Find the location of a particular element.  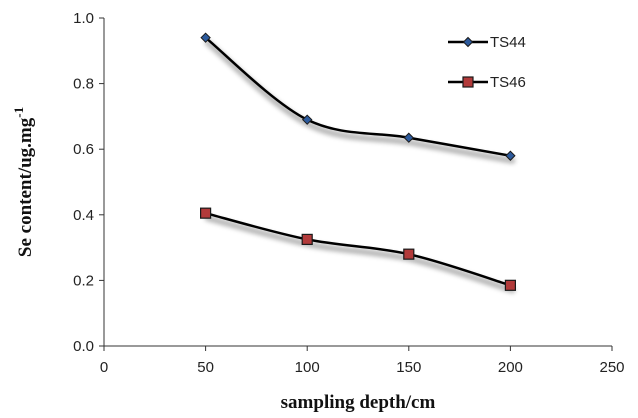

legend-label: TS46 is located at coordinates (508, 82).